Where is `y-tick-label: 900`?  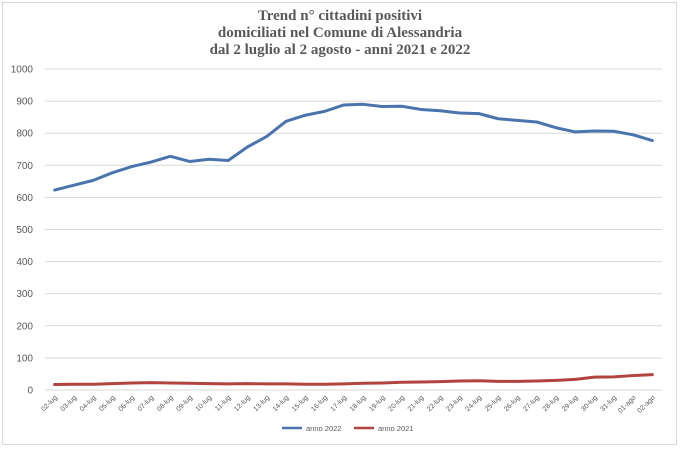 y-tick-label: 900 is located at coordinates (24, 102).